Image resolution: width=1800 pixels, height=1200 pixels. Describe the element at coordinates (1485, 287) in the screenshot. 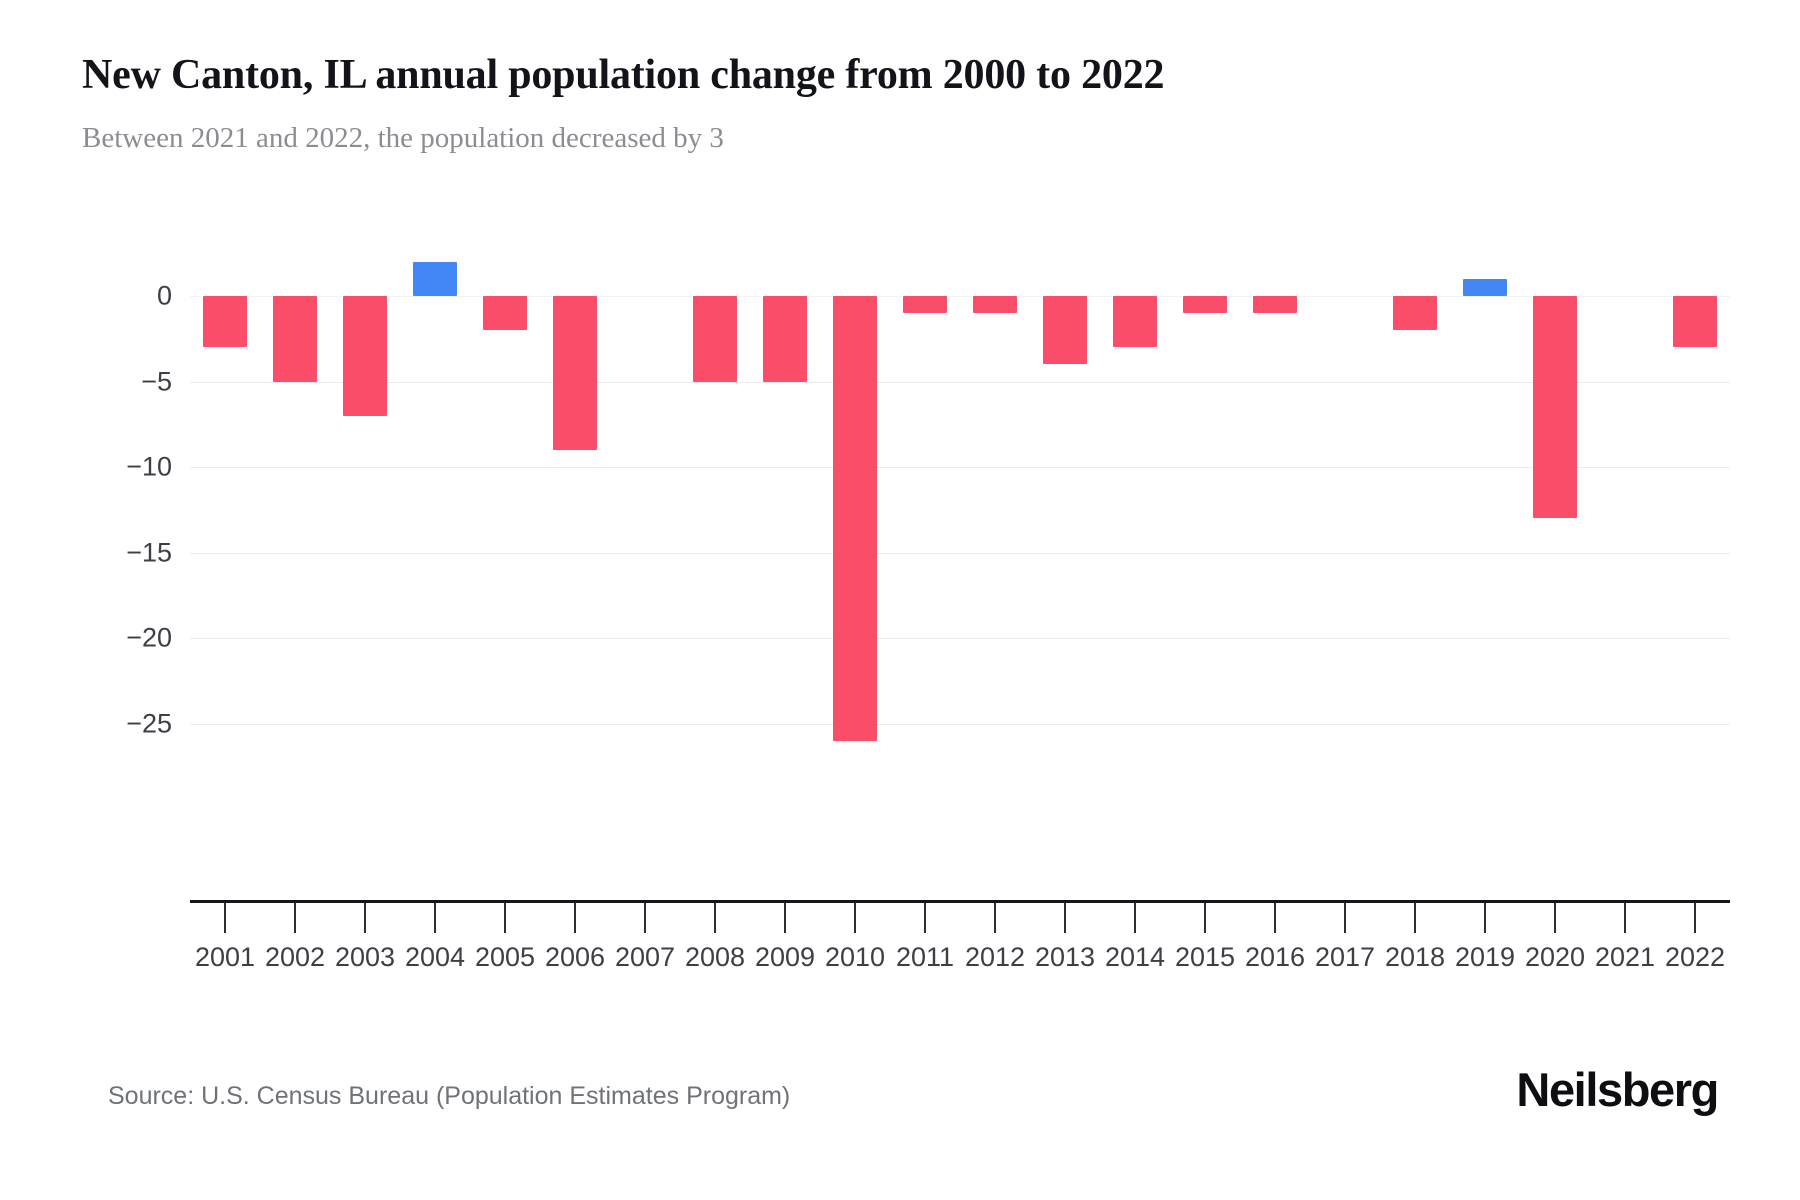

I see `bar-2019` at that location.